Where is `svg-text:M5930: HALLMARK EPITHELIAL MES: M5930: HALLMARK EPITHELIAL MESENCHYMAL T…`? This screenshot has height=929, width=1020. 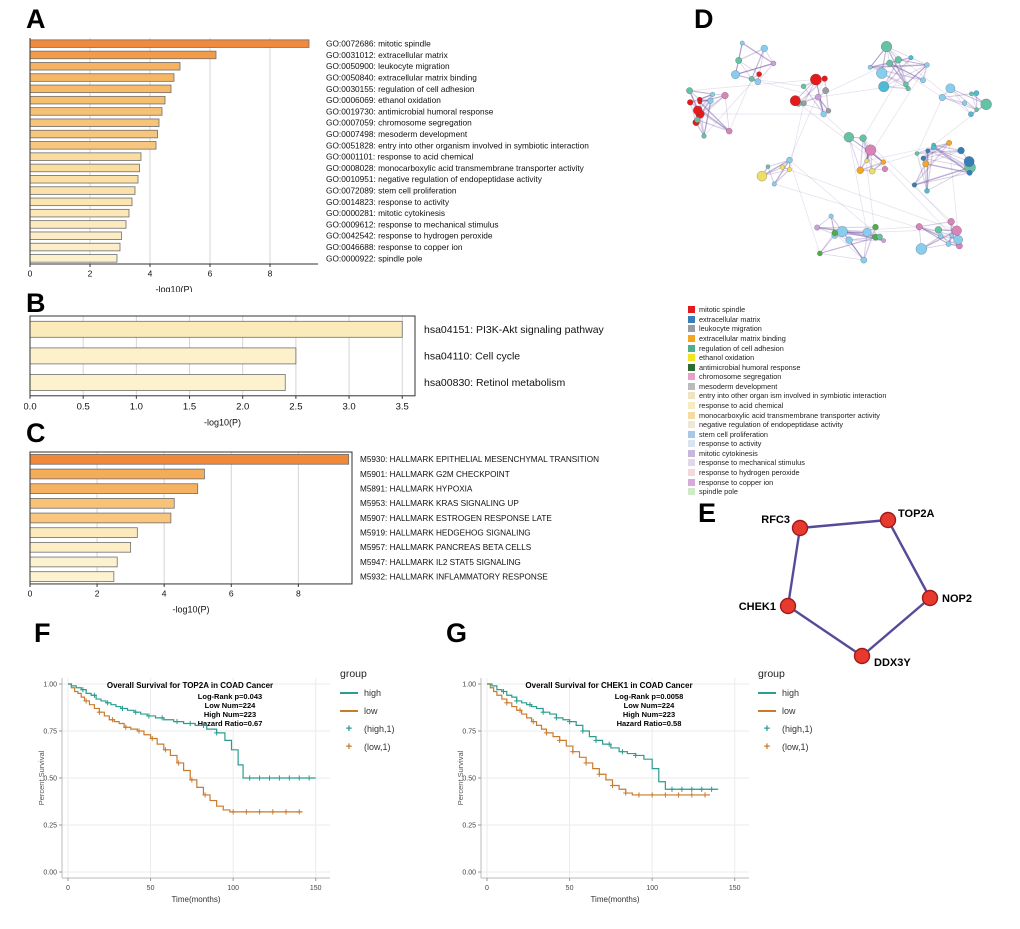
svg-text:M5930: HALLMARK EPITHELIAL MES: M5930: HALLMARK EPITHELIAL MESENCHYMAL T… is located at coordinates (479, 459).